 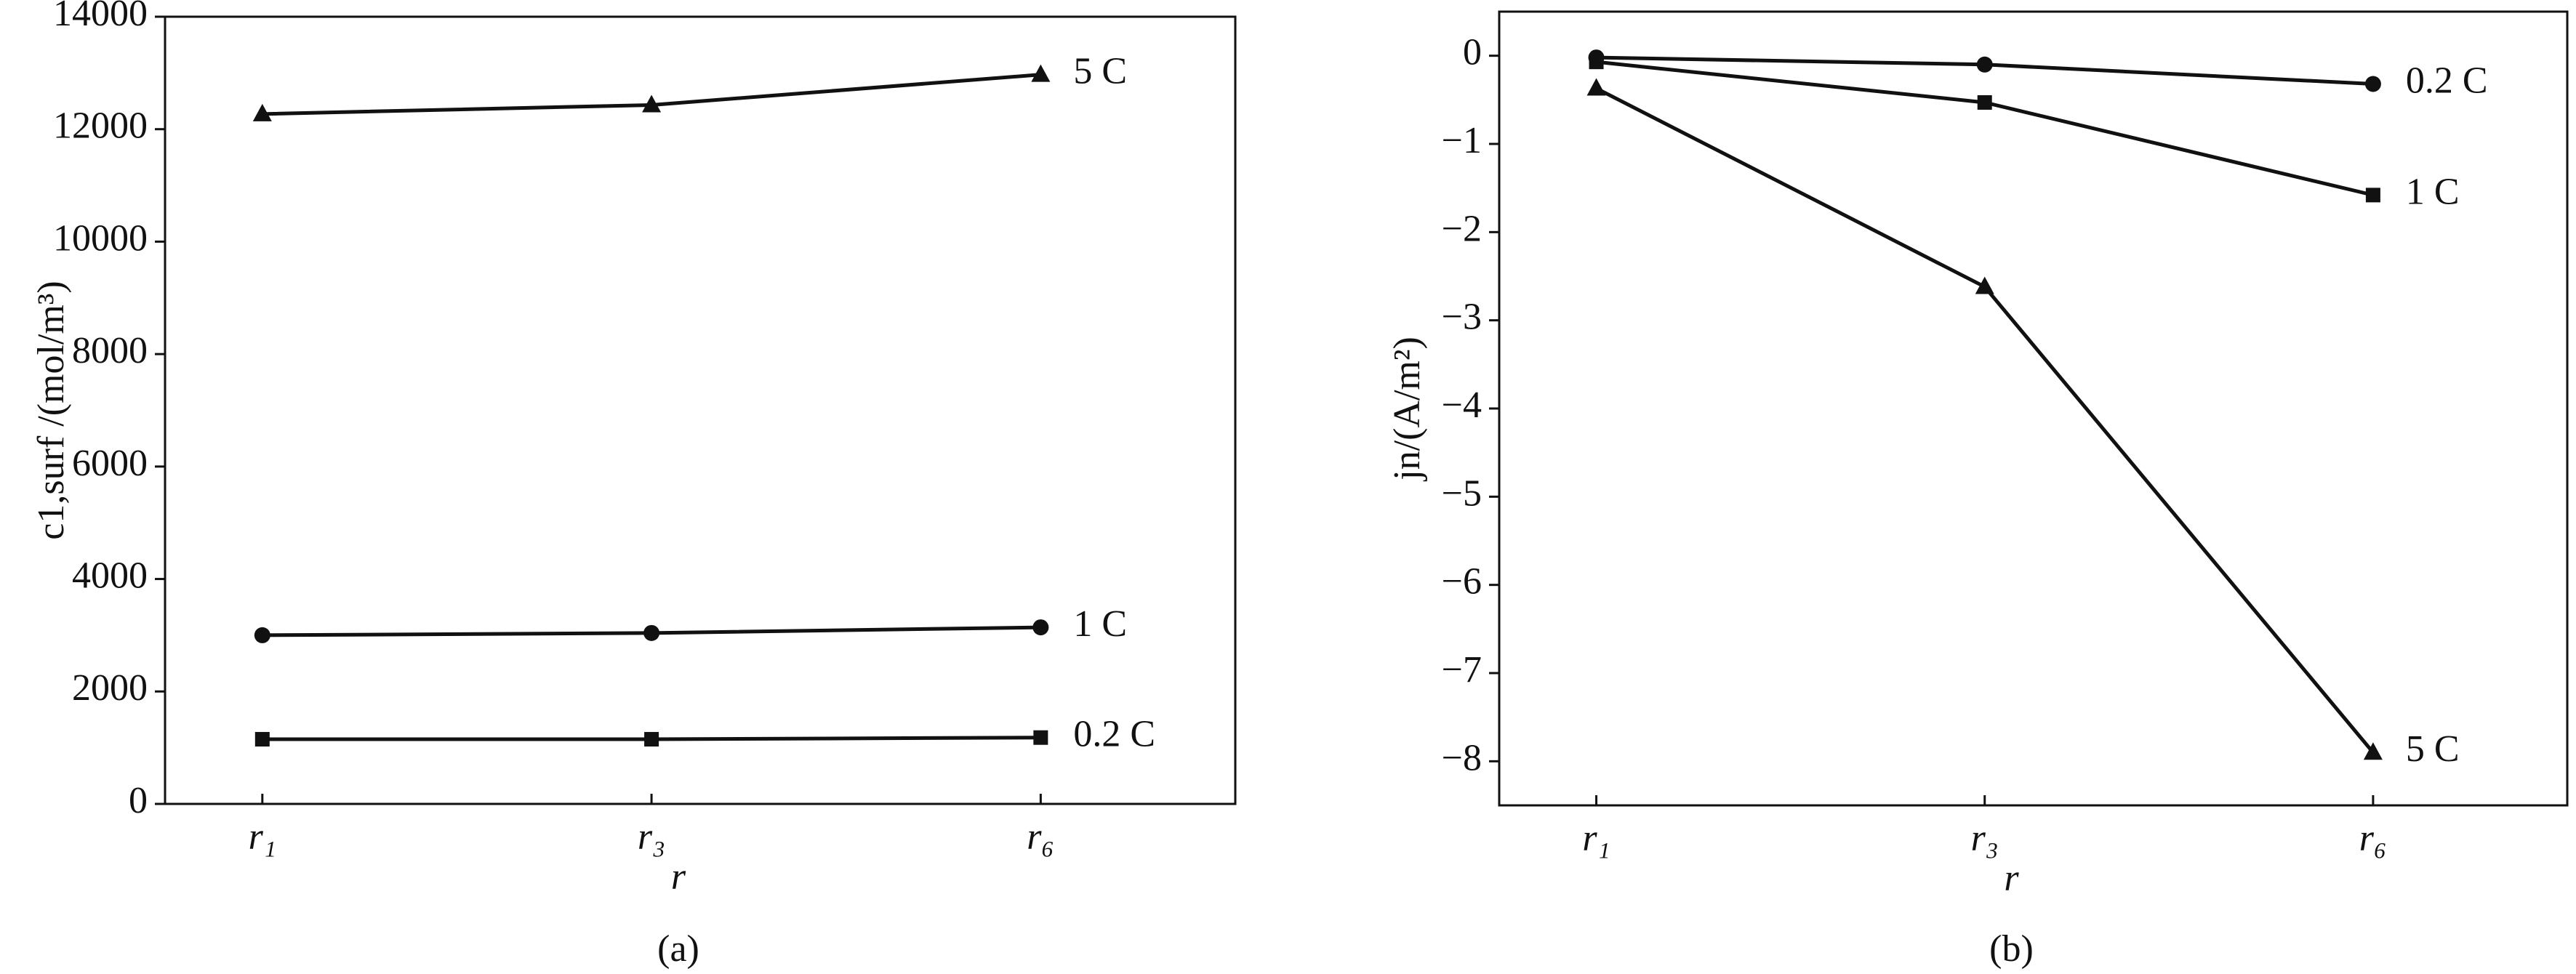 I want to click on y-tick-label: −1, so click(x=1462, y=140).